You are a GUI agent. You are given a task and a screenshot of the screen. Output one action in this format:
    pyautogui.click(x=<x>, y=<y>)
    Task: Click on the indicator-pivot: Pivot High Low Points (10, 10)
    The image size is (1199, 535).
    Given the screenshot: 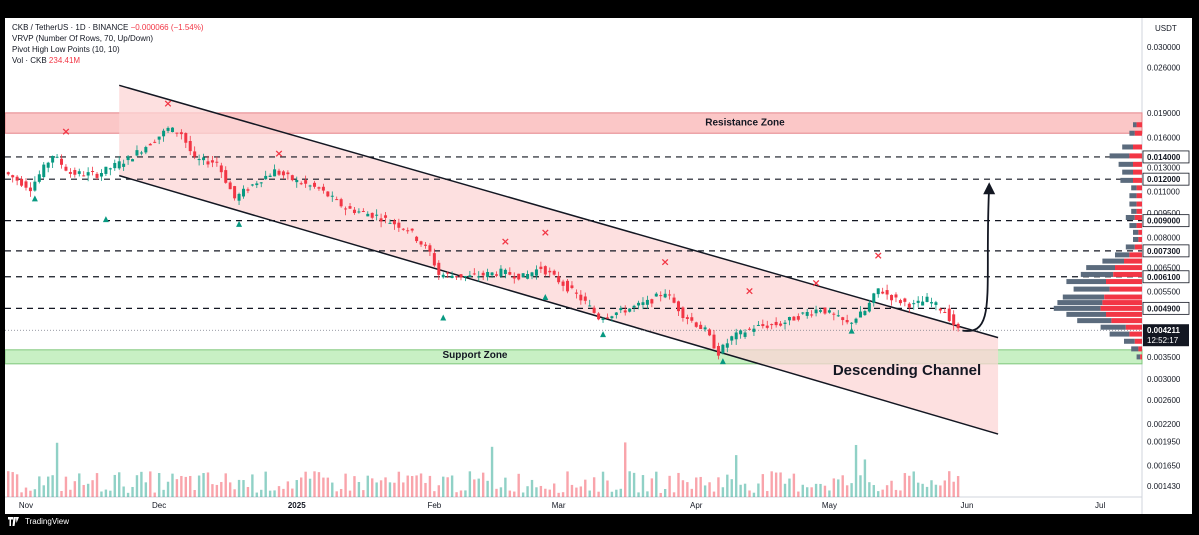 What is the action you would take?
    pyautogui.click(x=66, y=49)
    